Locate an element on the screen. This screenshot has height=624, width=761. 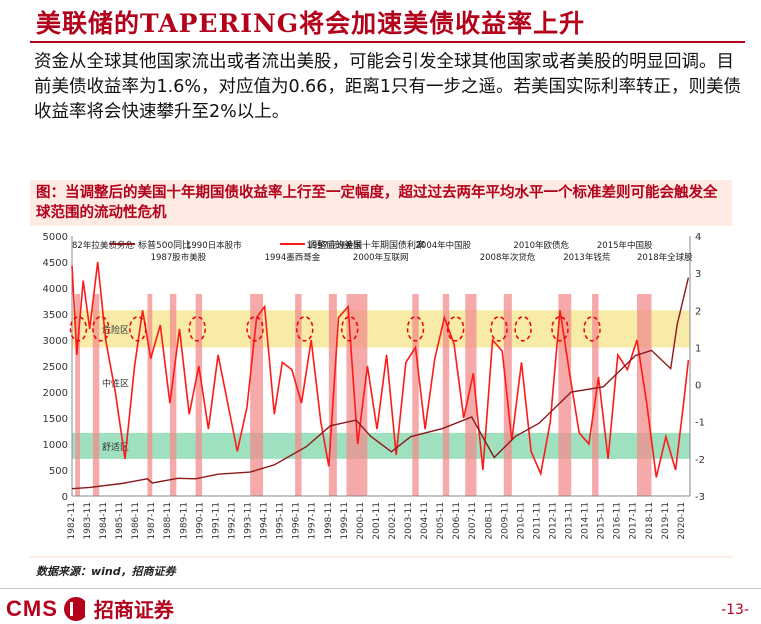
title-divider is located at coordinates (387, 42).